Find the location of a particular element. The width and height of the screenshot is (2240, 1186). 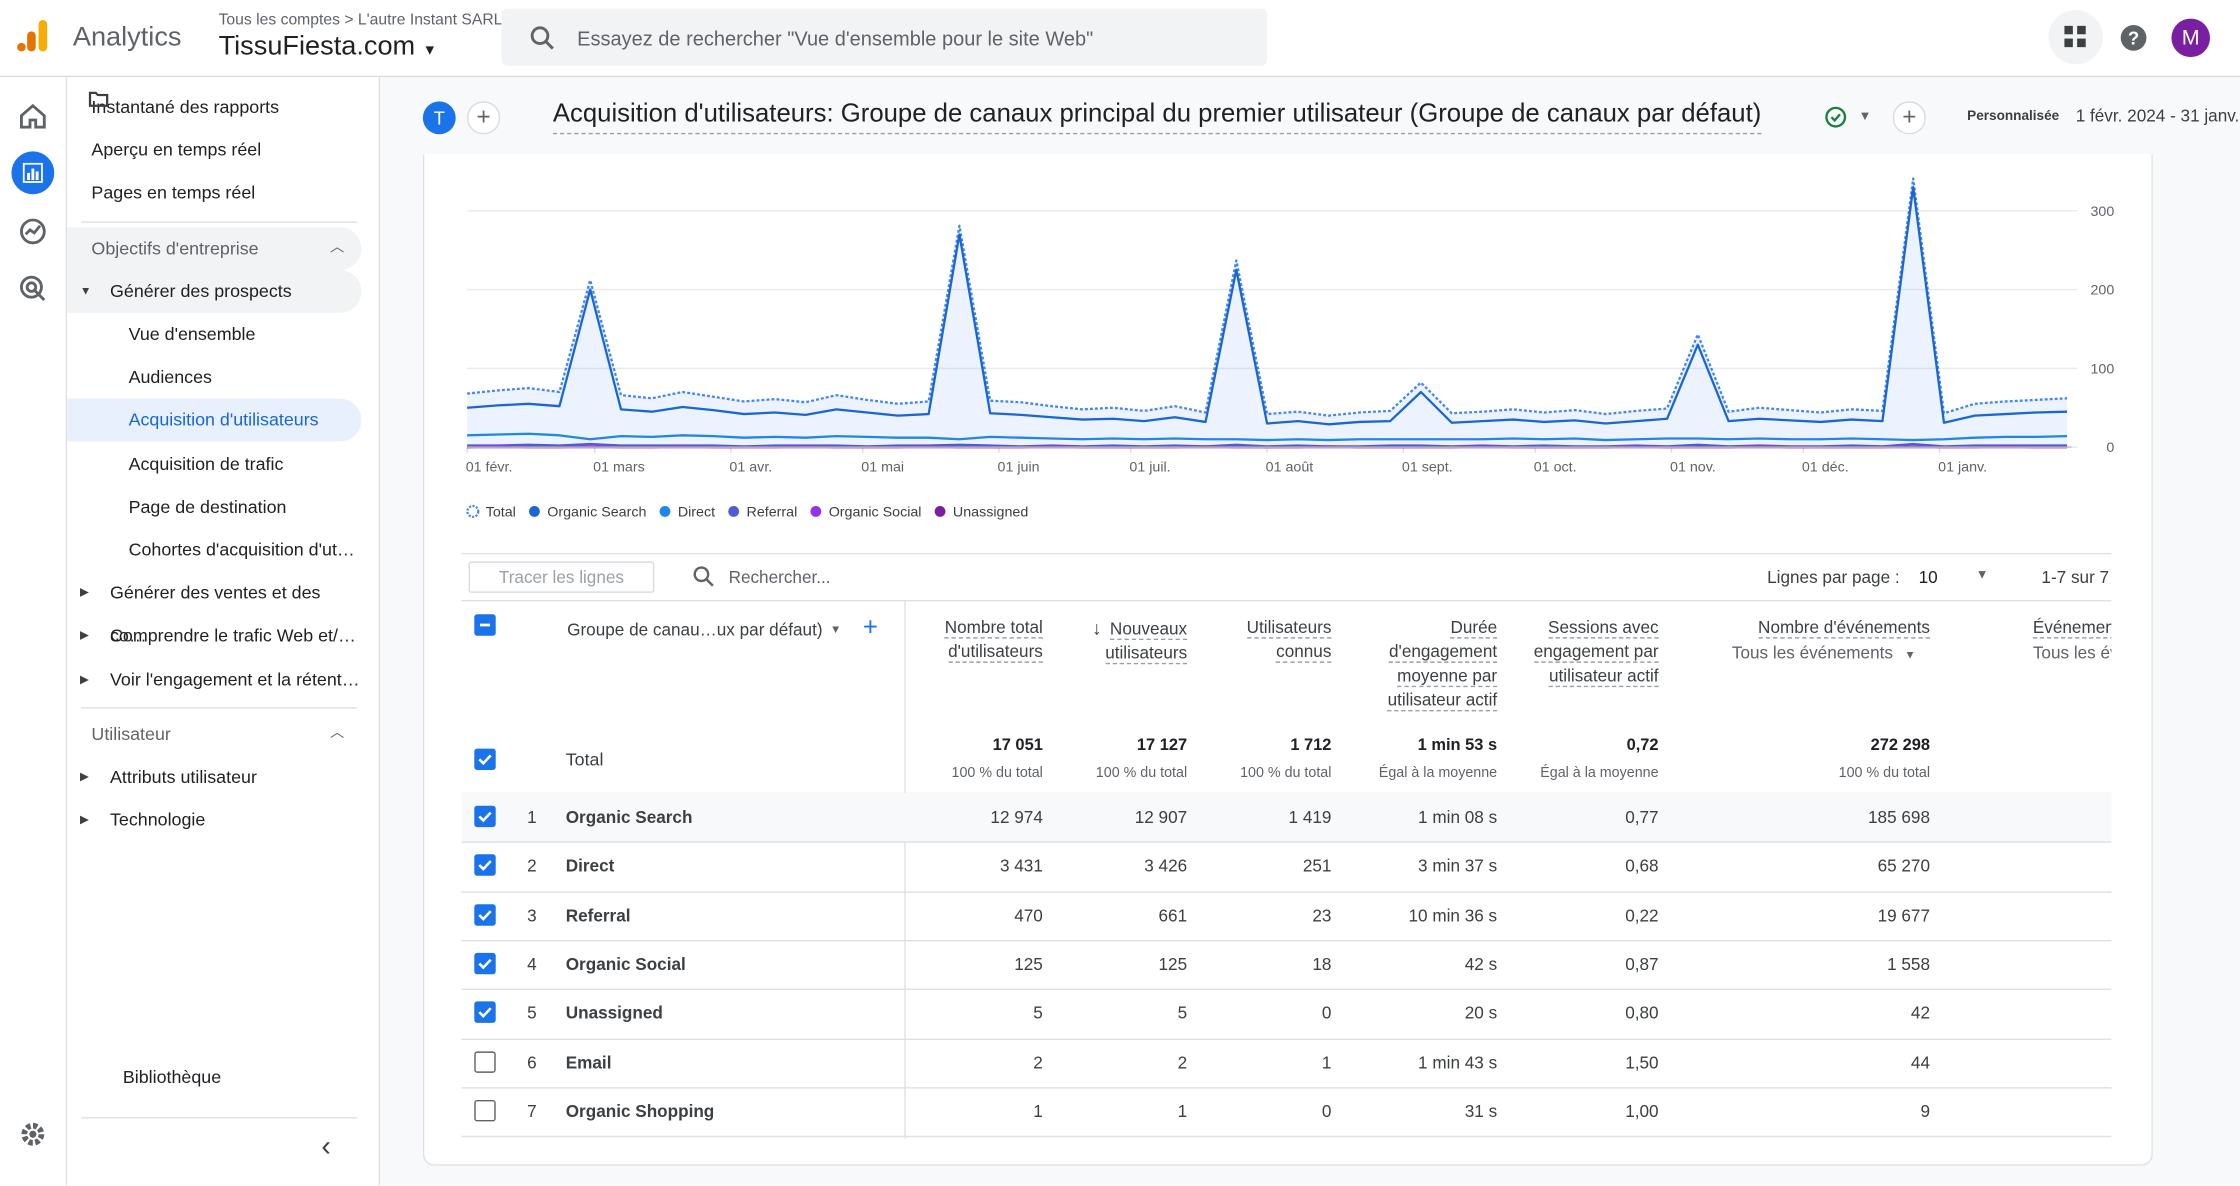

row-rank: 4 is located at coordinates (532, 964).